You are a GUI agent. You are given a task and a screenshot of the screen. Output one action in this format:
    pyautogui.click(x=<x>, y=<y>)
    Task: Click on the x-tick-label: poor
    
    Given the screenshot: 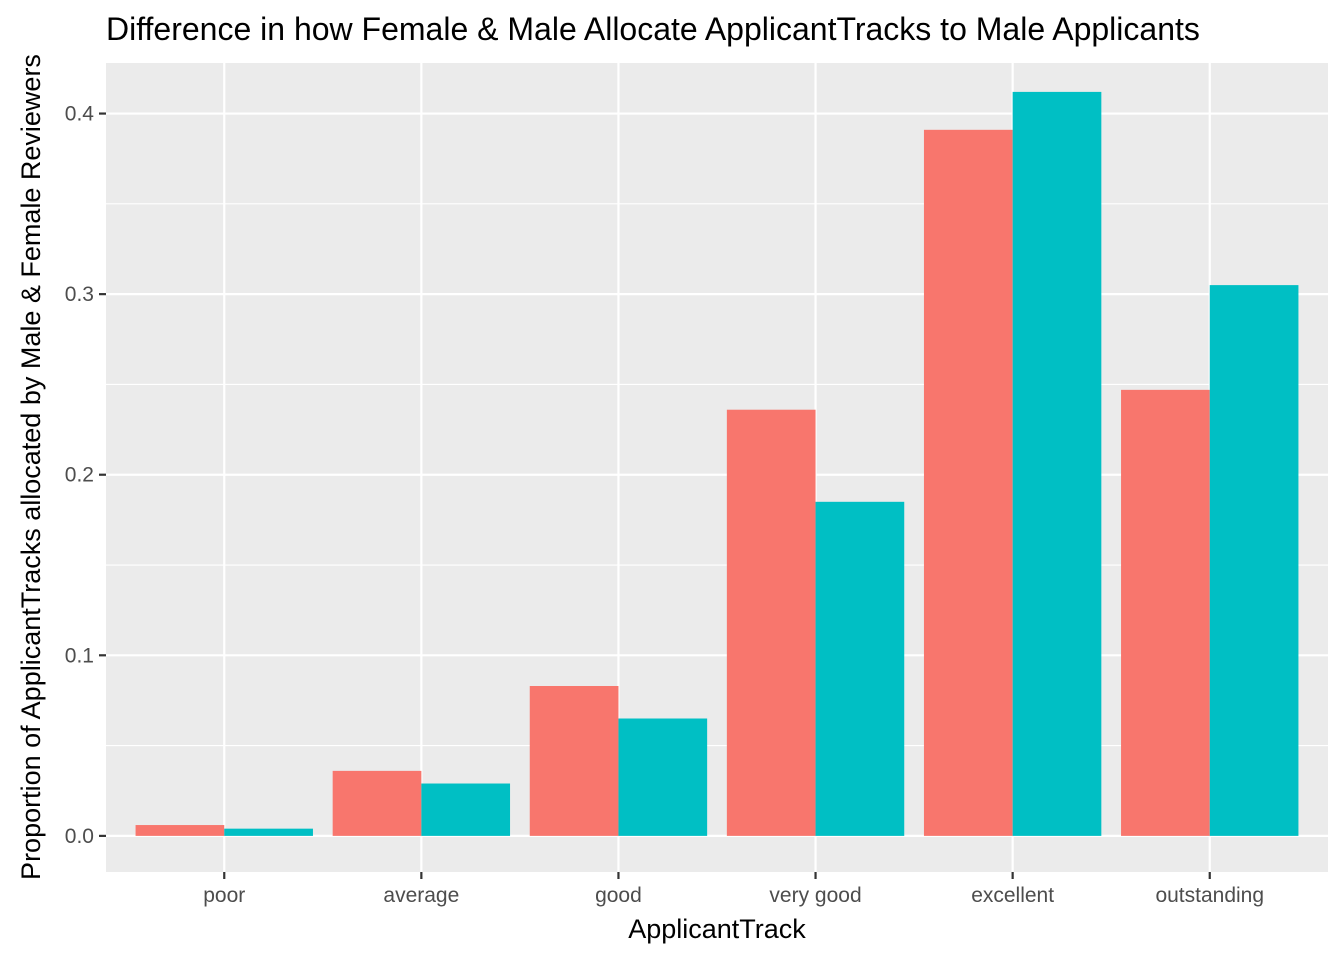 What is the action you would take?
    pyautogui.click(x=224, y=895)
    